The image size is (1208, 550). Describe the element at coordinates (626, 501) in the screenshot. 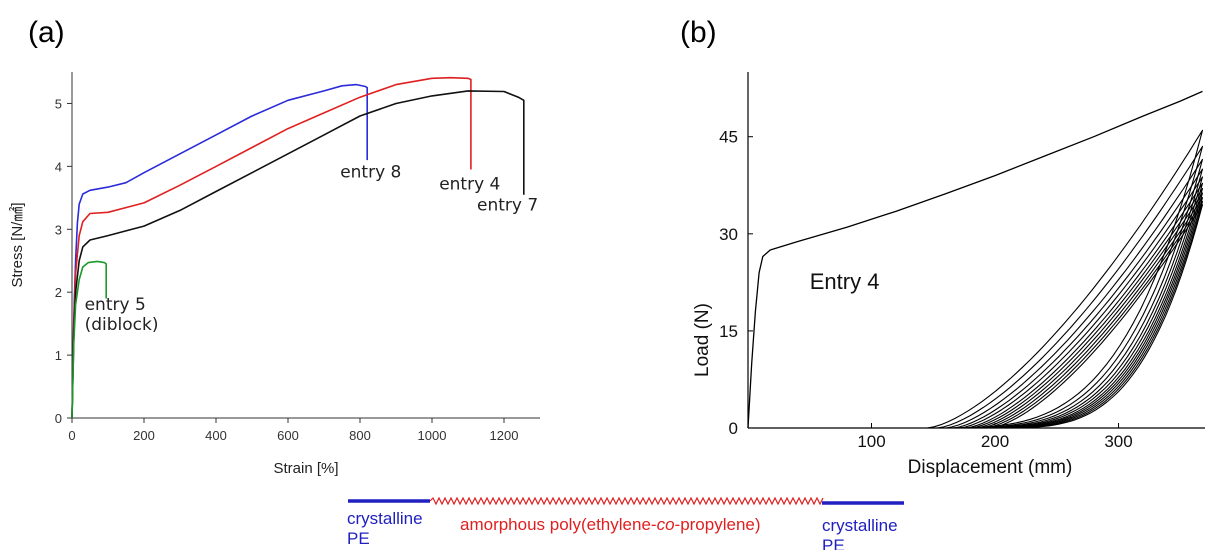

I see `amorphous-chain` at that location.